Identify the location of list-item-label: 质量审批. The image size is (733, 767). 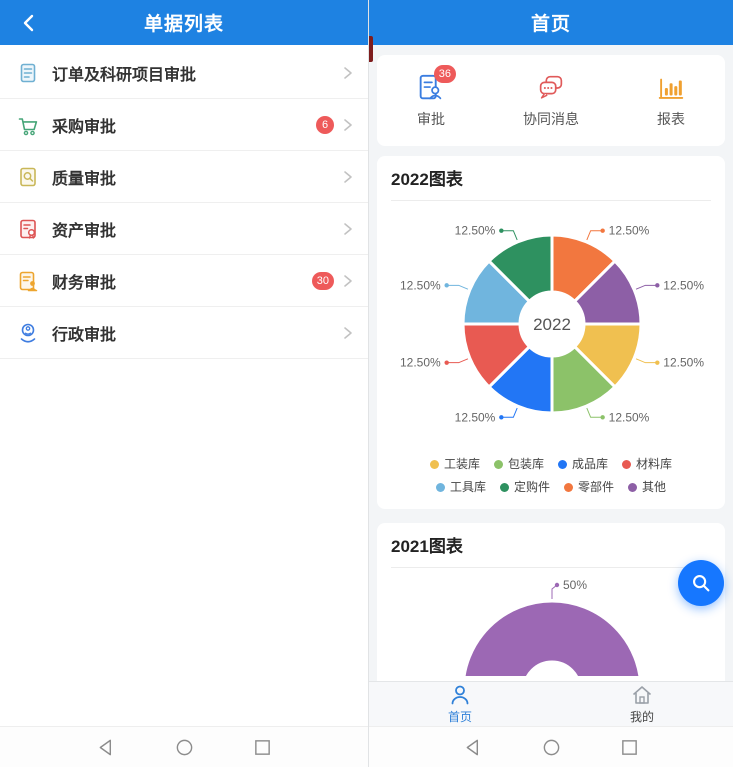
(84, 179).